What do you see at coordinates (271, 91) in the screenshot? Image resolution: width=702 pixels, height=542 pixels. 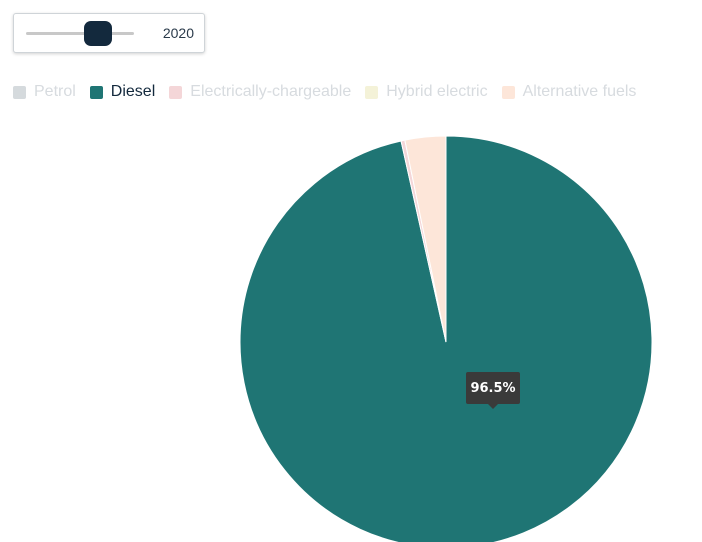 I see `legend-label: Electrically-chargeable` at bounding box center [271, 91].